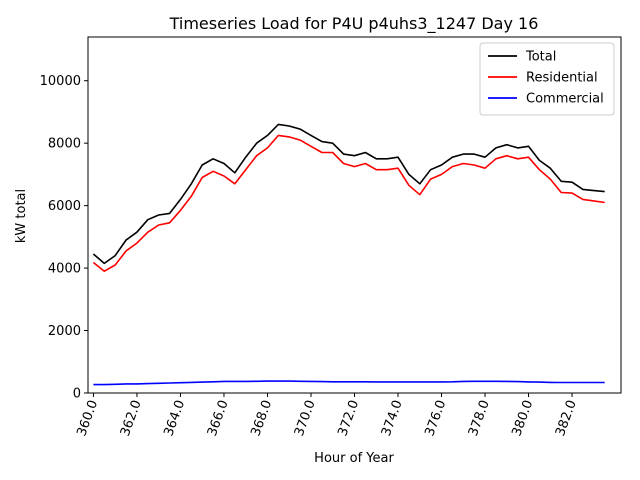  I want to click on x-tick-label: 368.0, so click(261, 418).